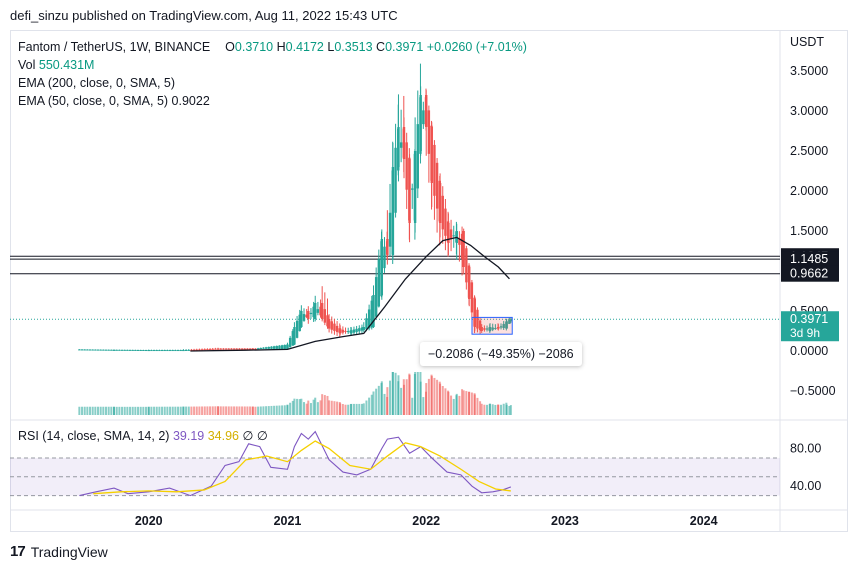 This screenshot has height=569, width=860. I want to click on tradingview-logo-icon: 17, so click(18, 551).